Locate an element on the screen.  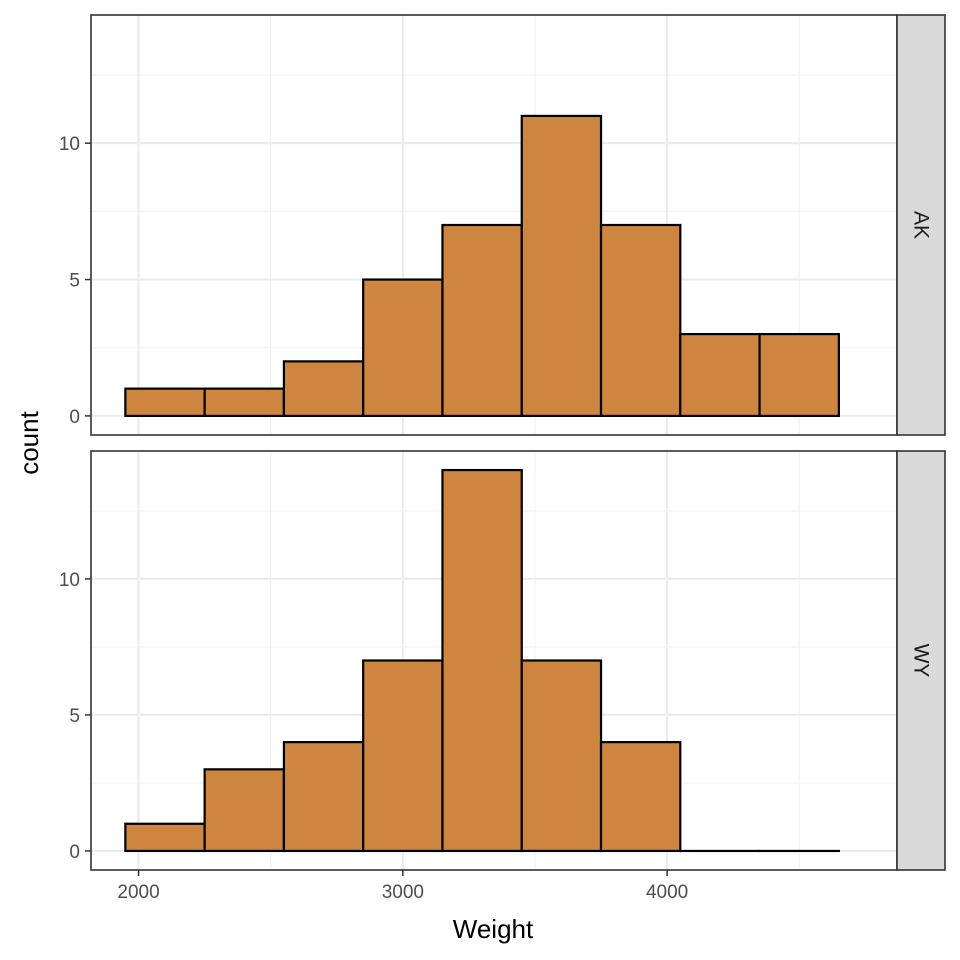
x-axis: 2000 3000 4000 is located at coordinates (402, 886).